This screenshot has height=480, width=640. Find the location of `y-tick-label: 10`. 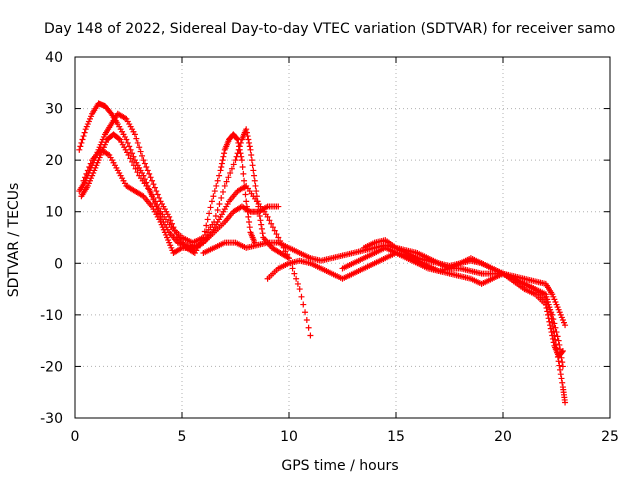

y-tick-label: 10 is located at coordinates (54, 213).